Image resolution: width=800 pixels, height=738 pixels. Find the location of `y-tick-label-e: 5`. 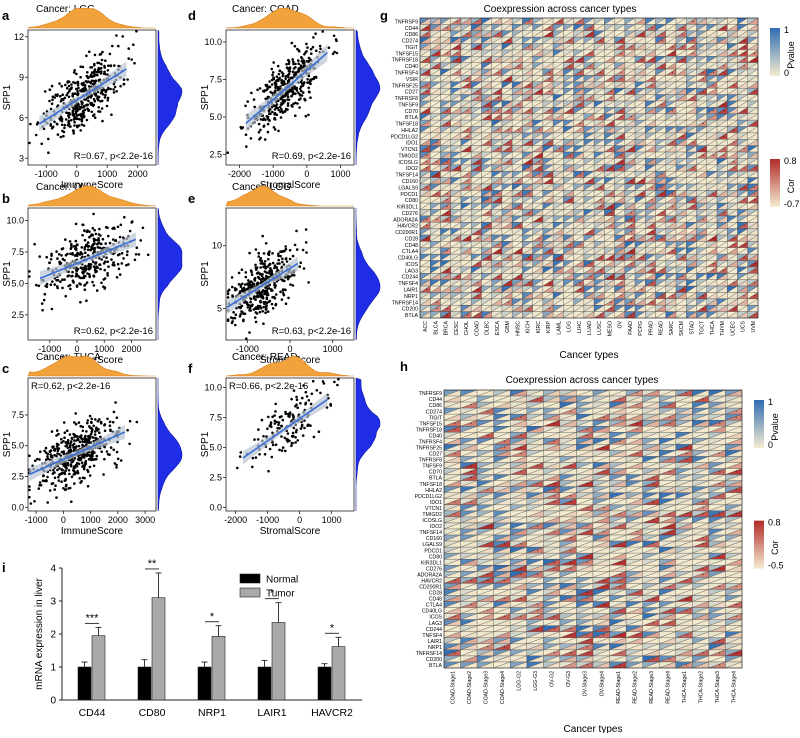

y-tick-label-e: 5 is located at coordinates (219, 309).